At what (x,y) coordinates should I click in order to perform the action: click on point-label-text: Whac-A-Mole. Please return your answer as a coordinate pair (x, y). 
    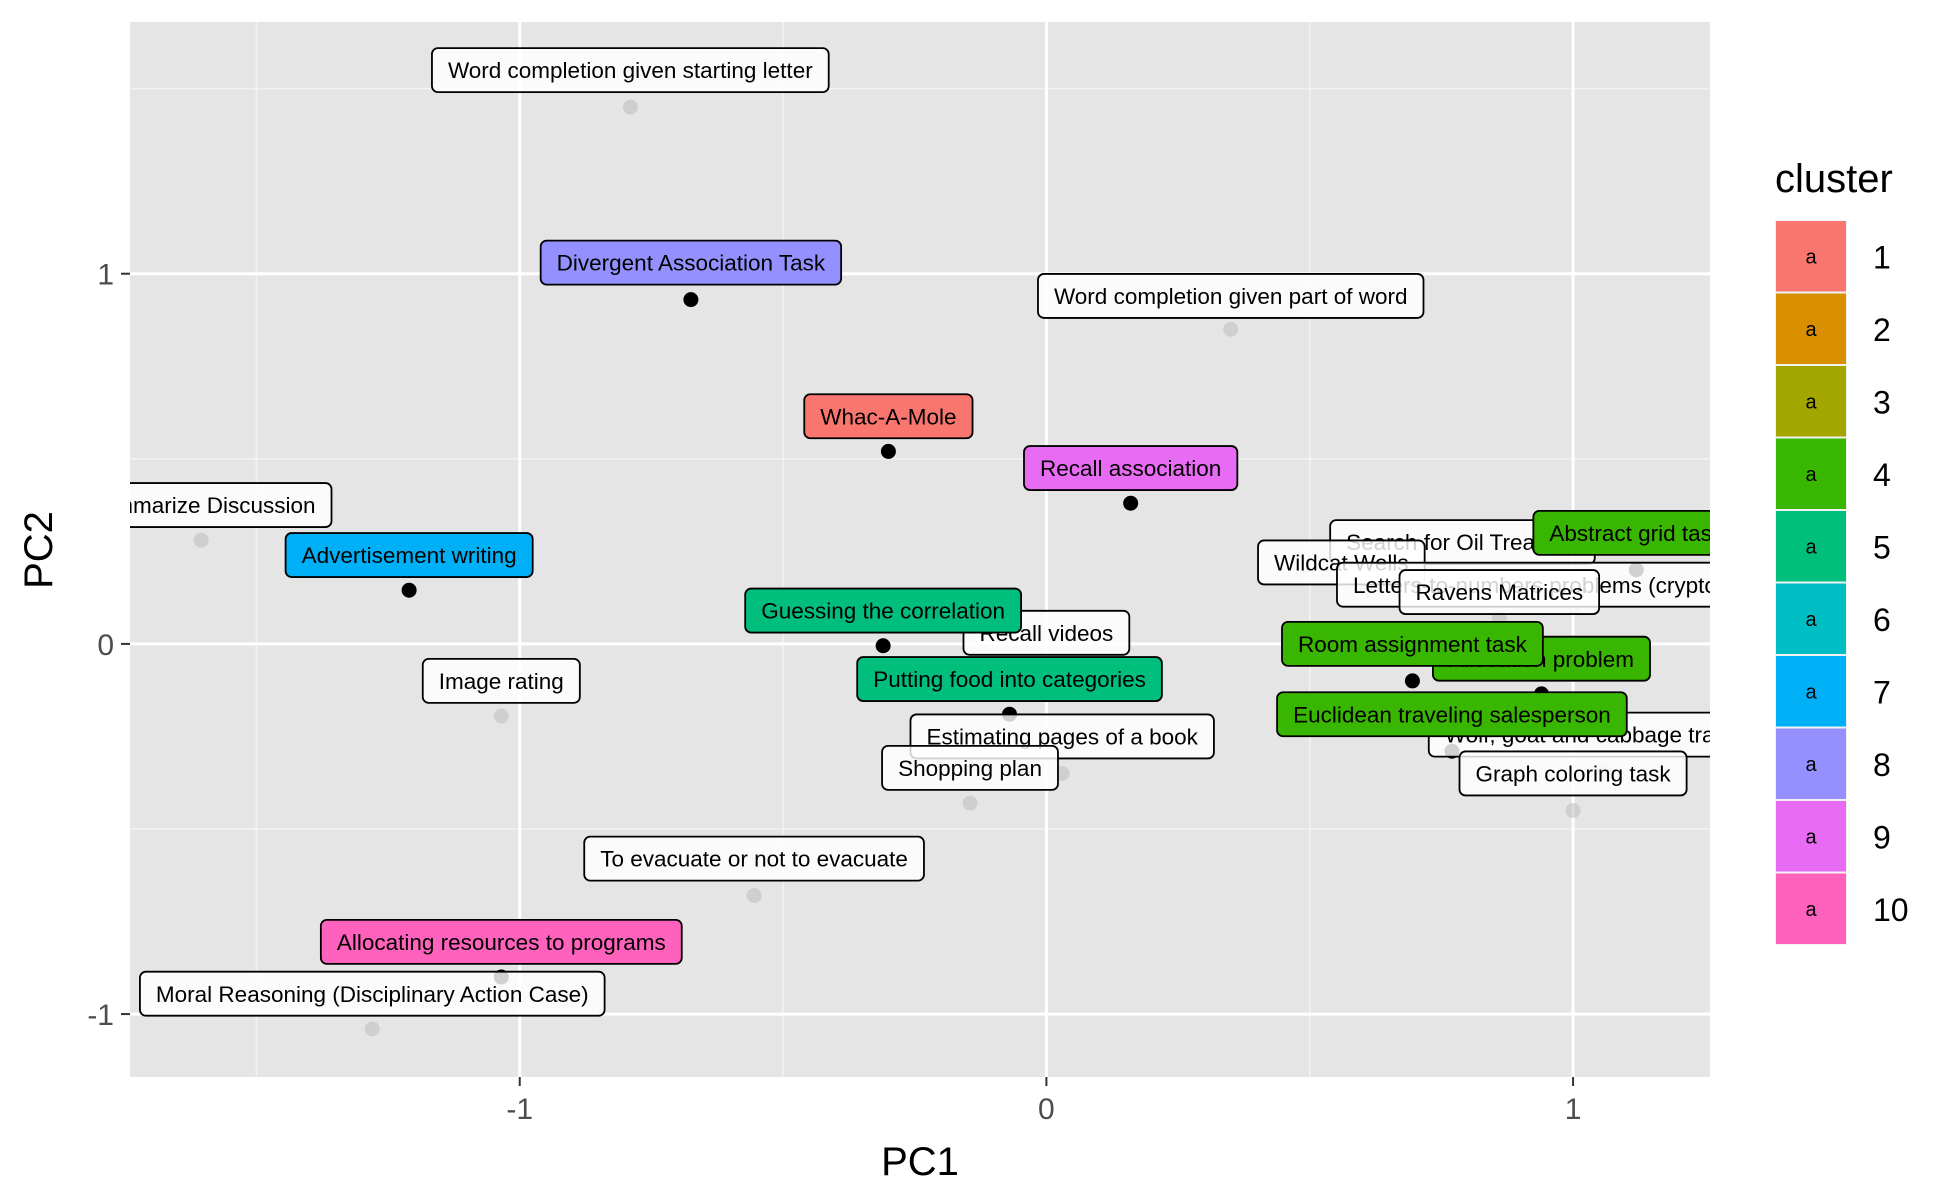
    Looking at the image, I should click on (888, 416).